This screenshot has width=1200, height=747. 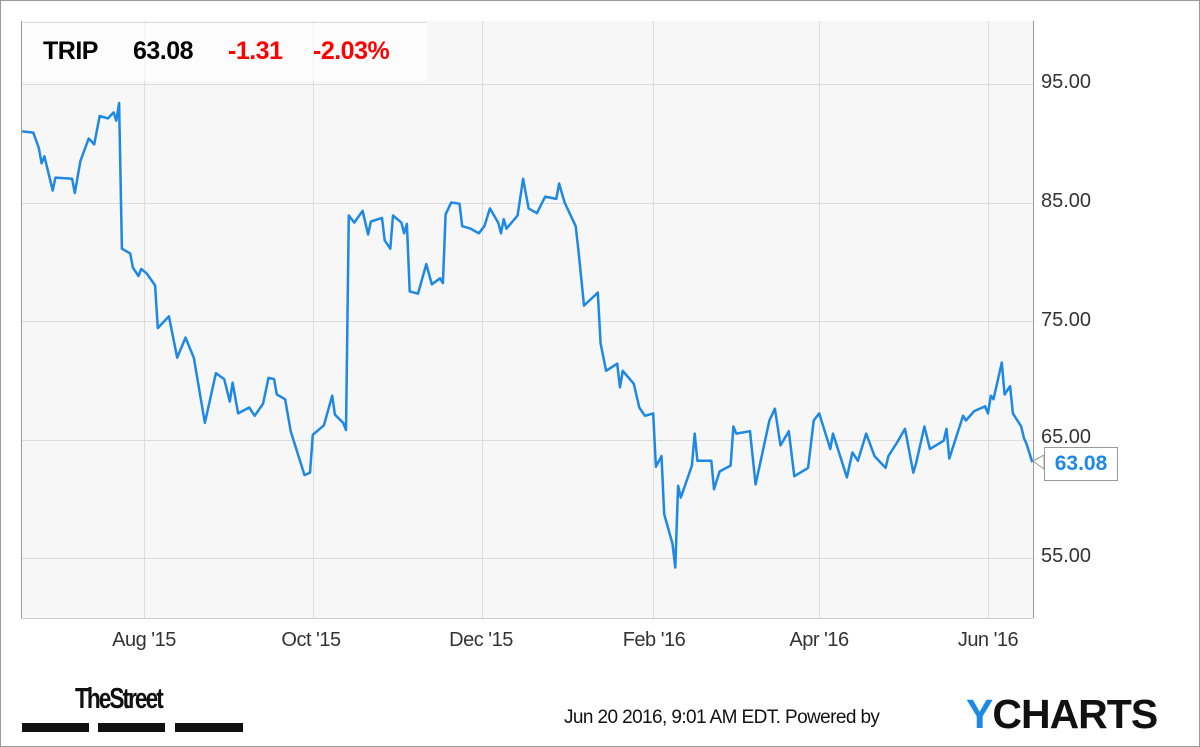 I want to click on price-change: -1.31, so click(x=255, y=51).